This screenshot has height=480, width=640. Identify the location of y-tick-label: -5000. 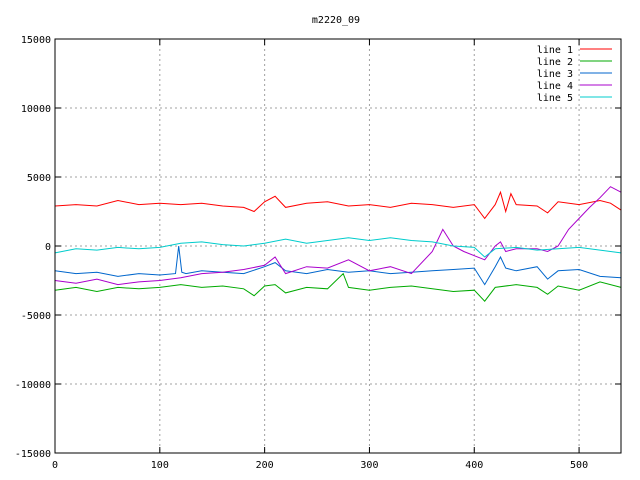
(36, 316).